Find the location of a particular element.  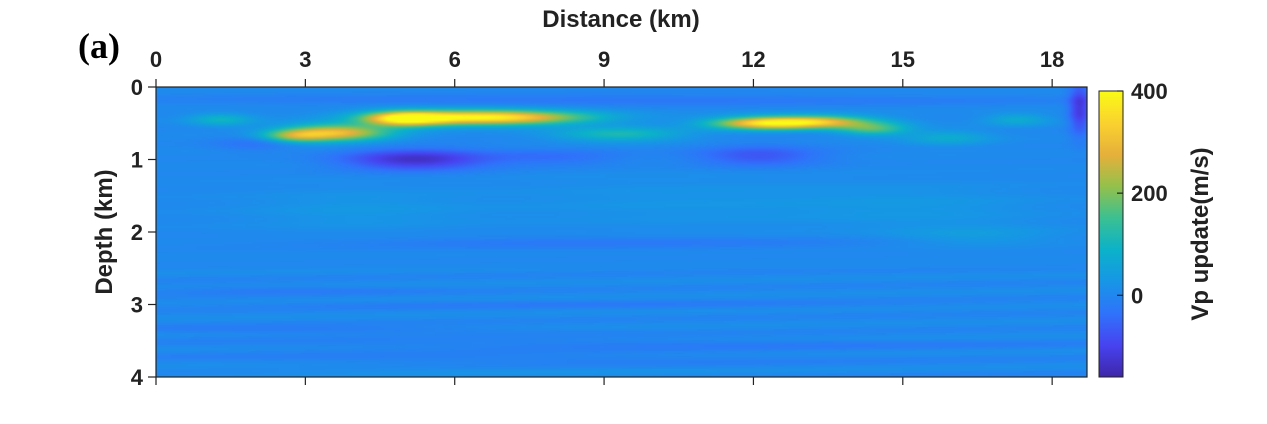

y-tick-label: 3 is located at coordinates (137, 305).